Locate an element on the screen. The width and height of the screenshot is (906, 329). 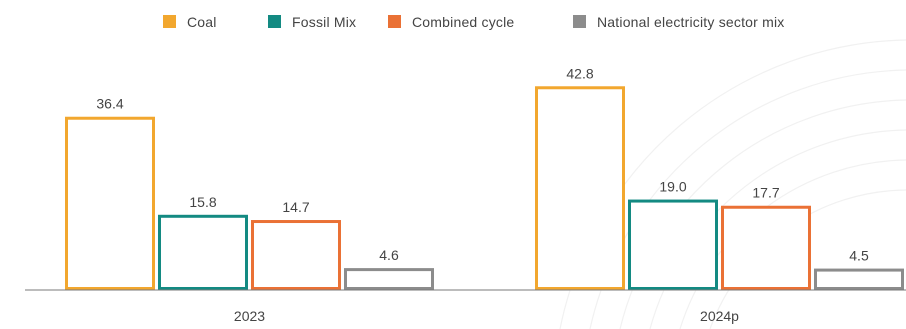
legend-label-fossil-mix: Fossil Mix is located at coordinates (324, 22).